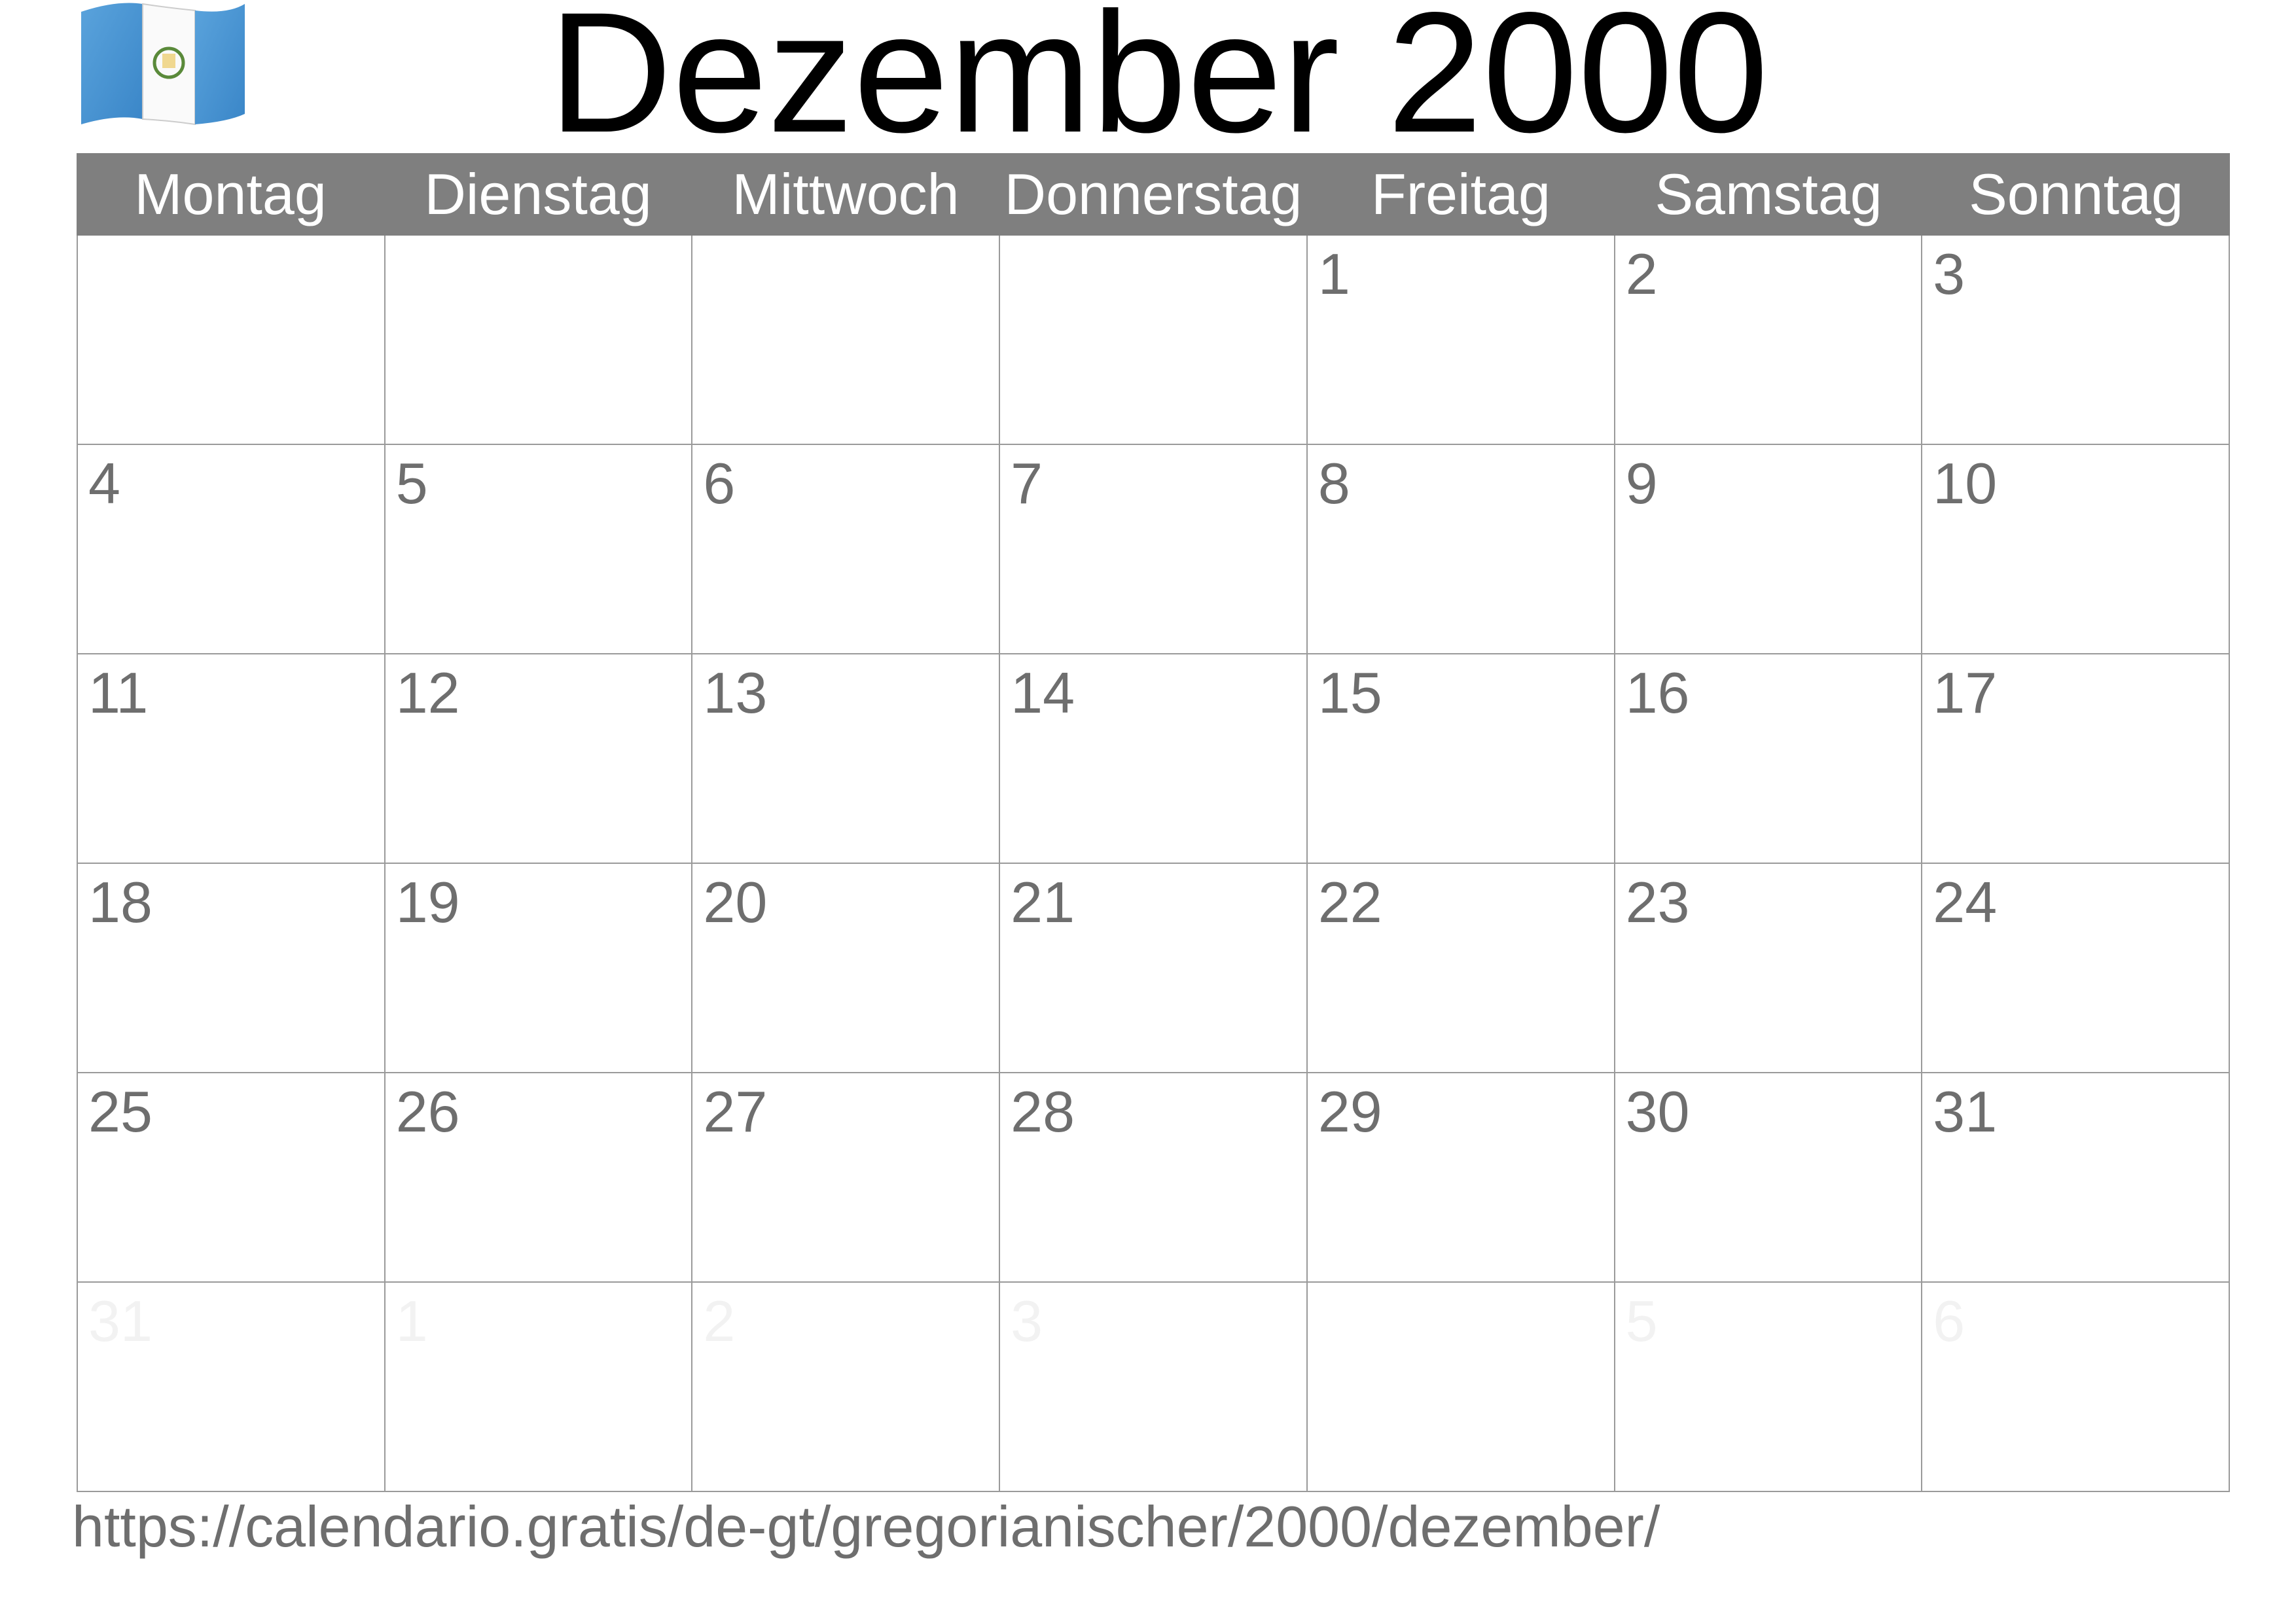 This screenshot has width=2296, height=1623. What do you see at coordinates (539, 969) in the screenshot?
I see `day-cell: 19` at bounding box center [539, 969].